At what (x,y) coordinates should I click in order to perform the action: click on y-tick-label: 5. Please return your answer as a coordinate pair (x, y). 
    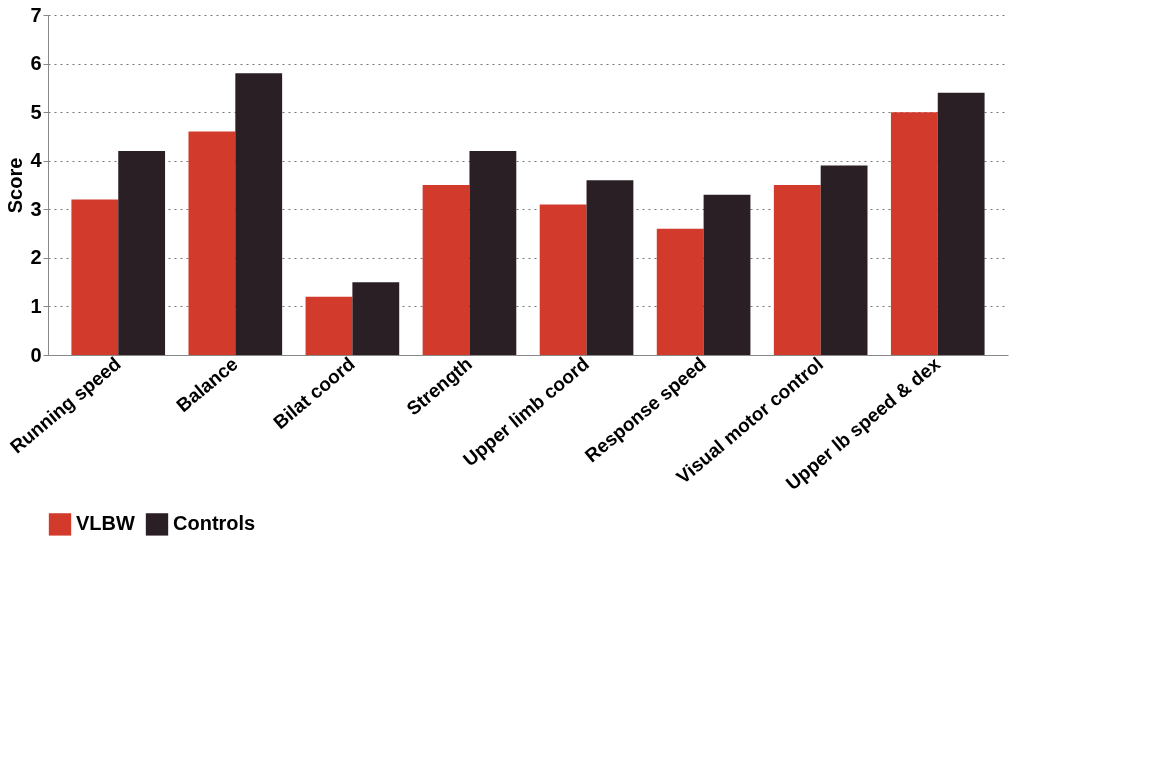
    Looking at the image, I should click on (36, 111).